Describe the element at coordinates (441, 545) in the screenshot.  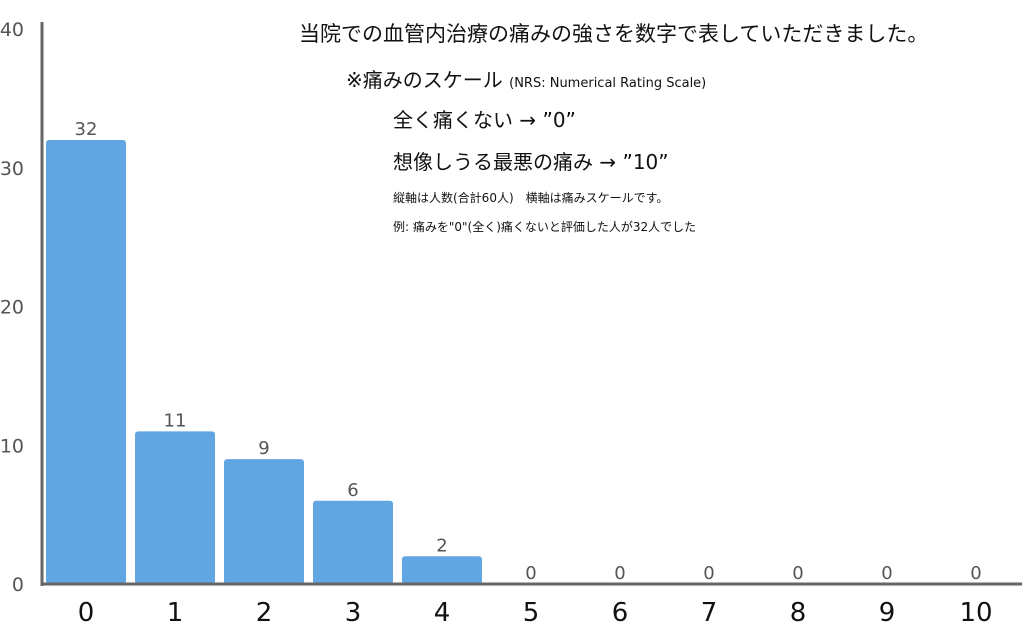
I see `bar-value-label-4: 2` at that location.